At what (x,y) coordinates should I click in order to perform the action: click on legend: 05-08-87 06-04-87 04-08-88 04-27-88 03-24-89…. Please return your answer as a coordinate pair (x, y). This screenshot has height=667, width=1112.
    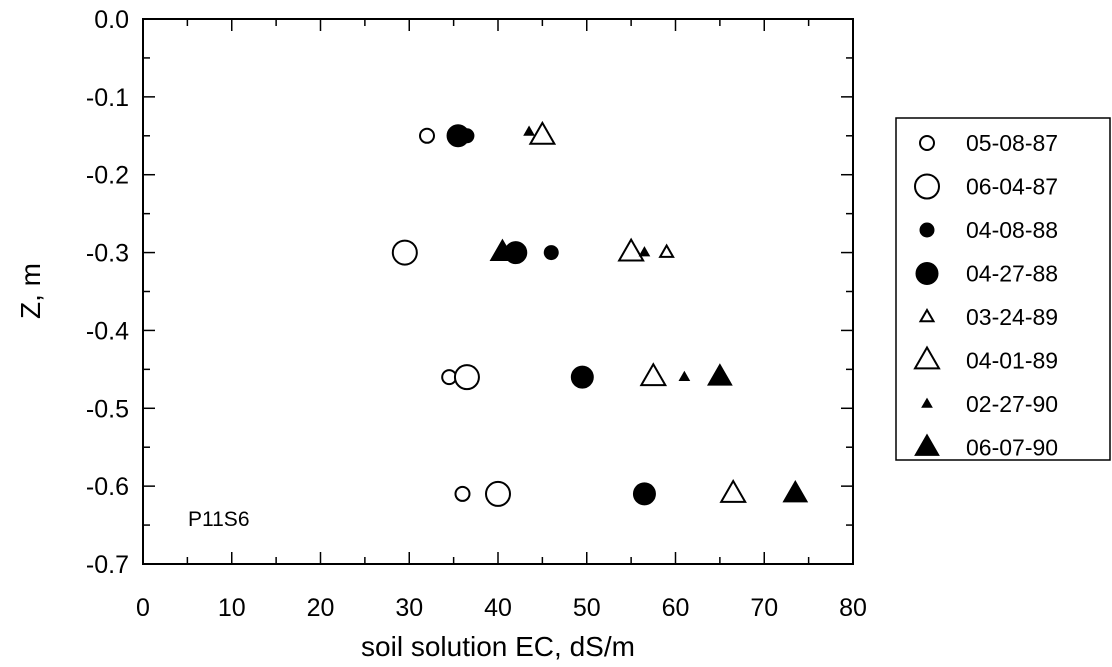
    Looking at the image, I should click on (1003, 289).